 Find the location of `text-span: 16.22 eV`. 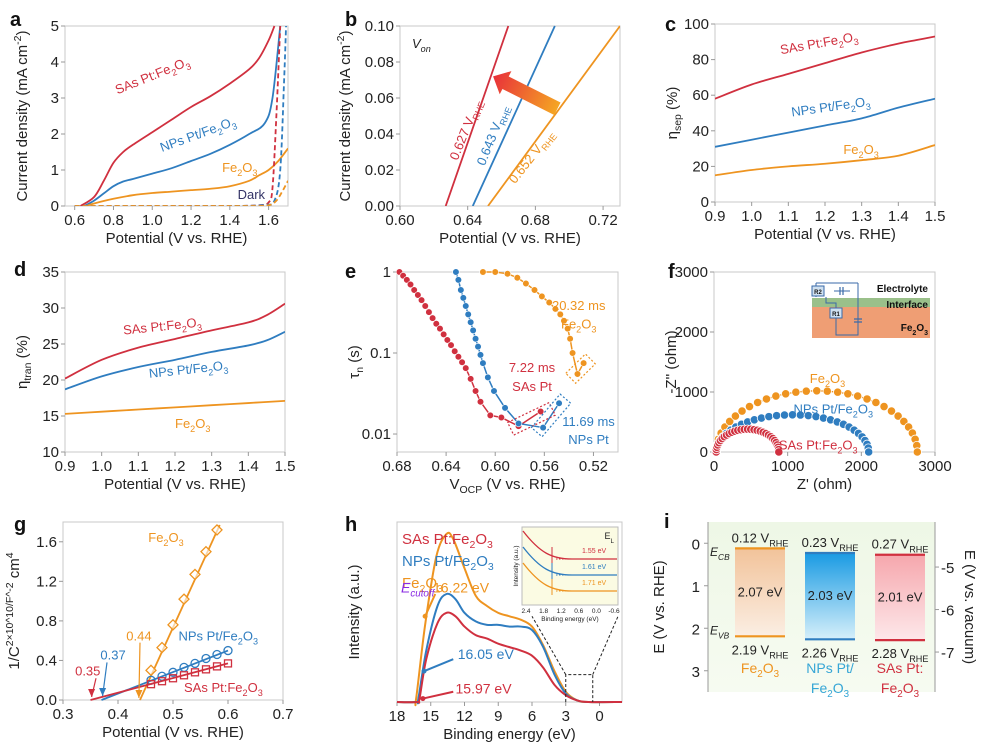

text-span: 16.22 eV is located at coordinates (461, 587).